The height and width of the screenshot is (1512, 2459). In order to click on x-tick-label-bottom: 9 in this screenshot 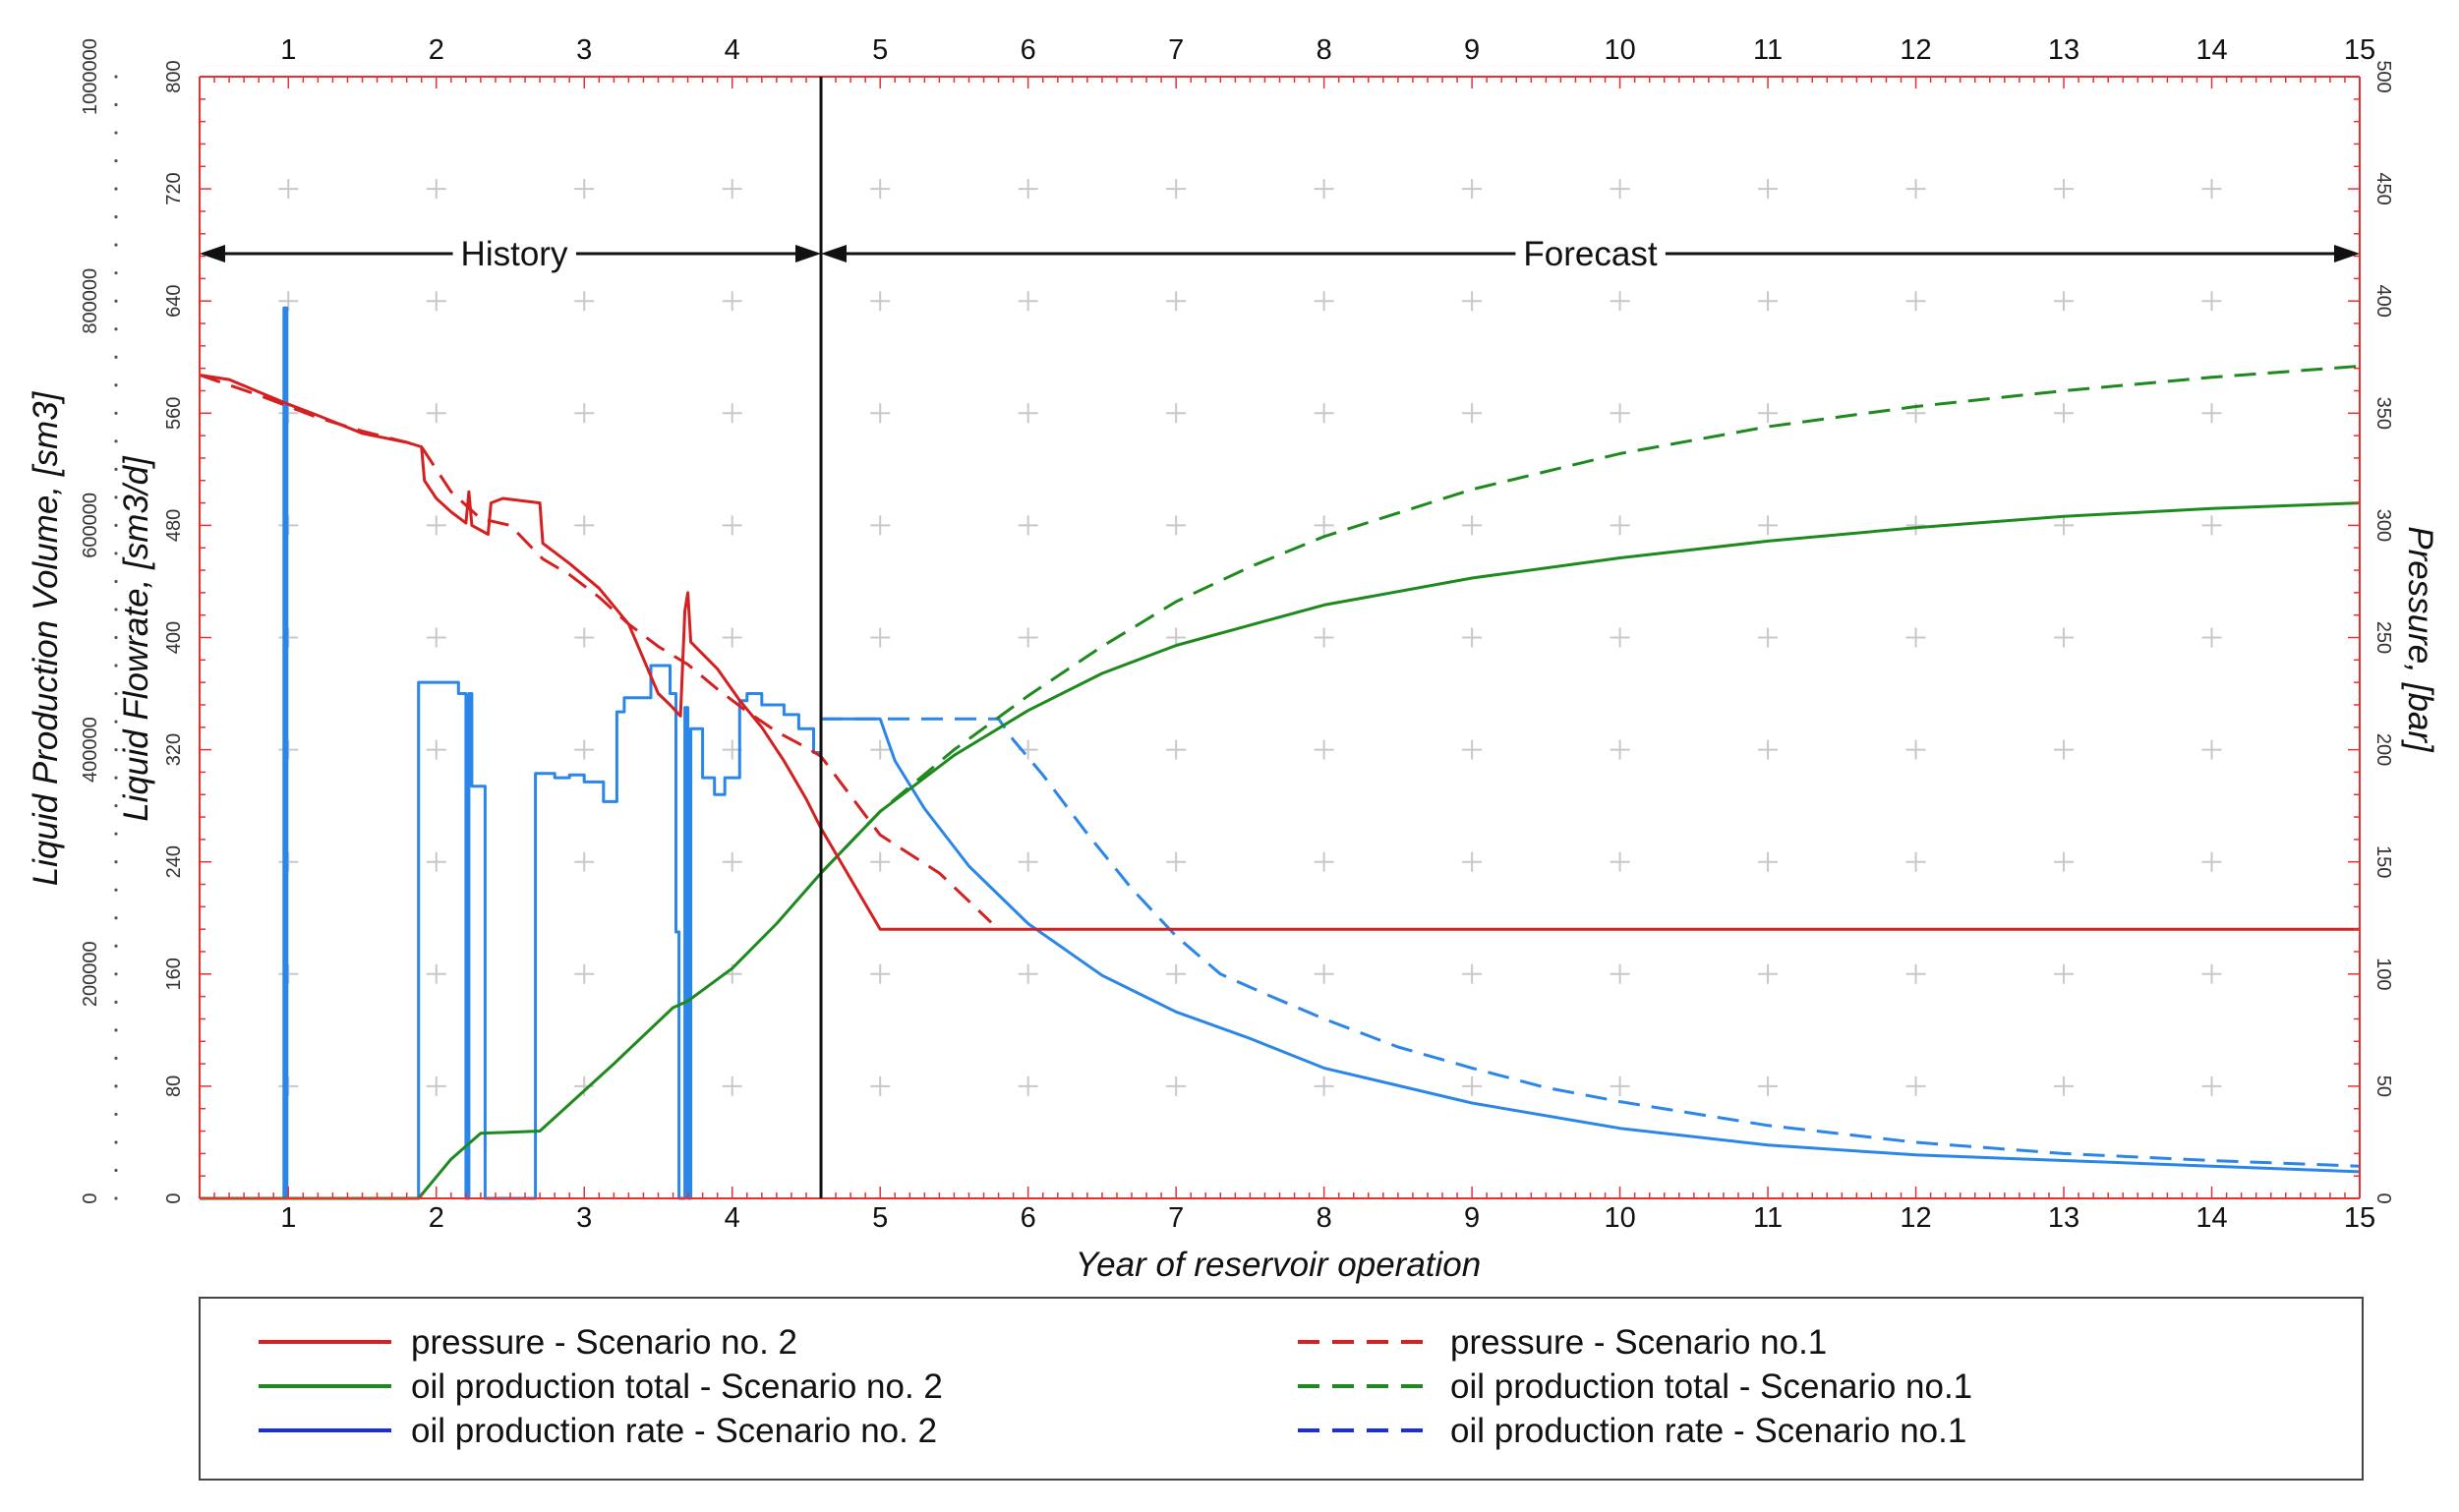, I will do `click(1472, 1218)`.